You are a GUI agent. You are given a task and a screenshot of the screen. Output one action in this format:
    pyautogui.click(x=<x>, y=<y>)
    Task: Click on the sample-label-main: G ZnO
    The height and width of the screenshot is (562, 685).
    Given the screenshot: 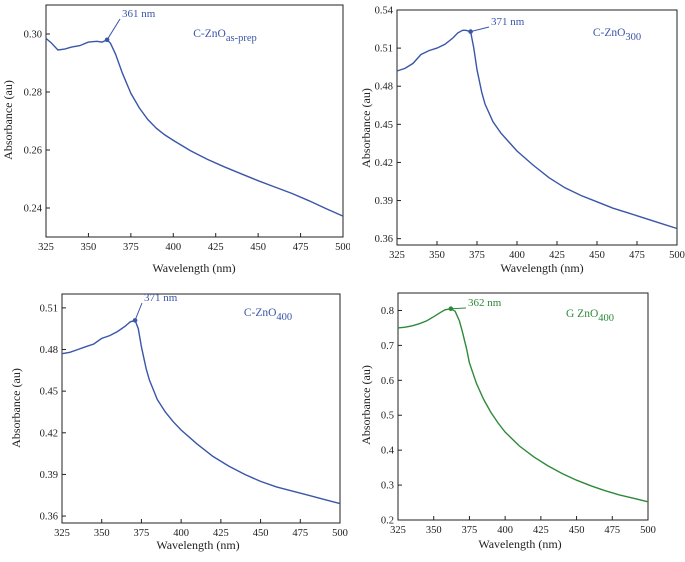 What is the action you would take?
    pyautogui.click(x=582, y=314)
    